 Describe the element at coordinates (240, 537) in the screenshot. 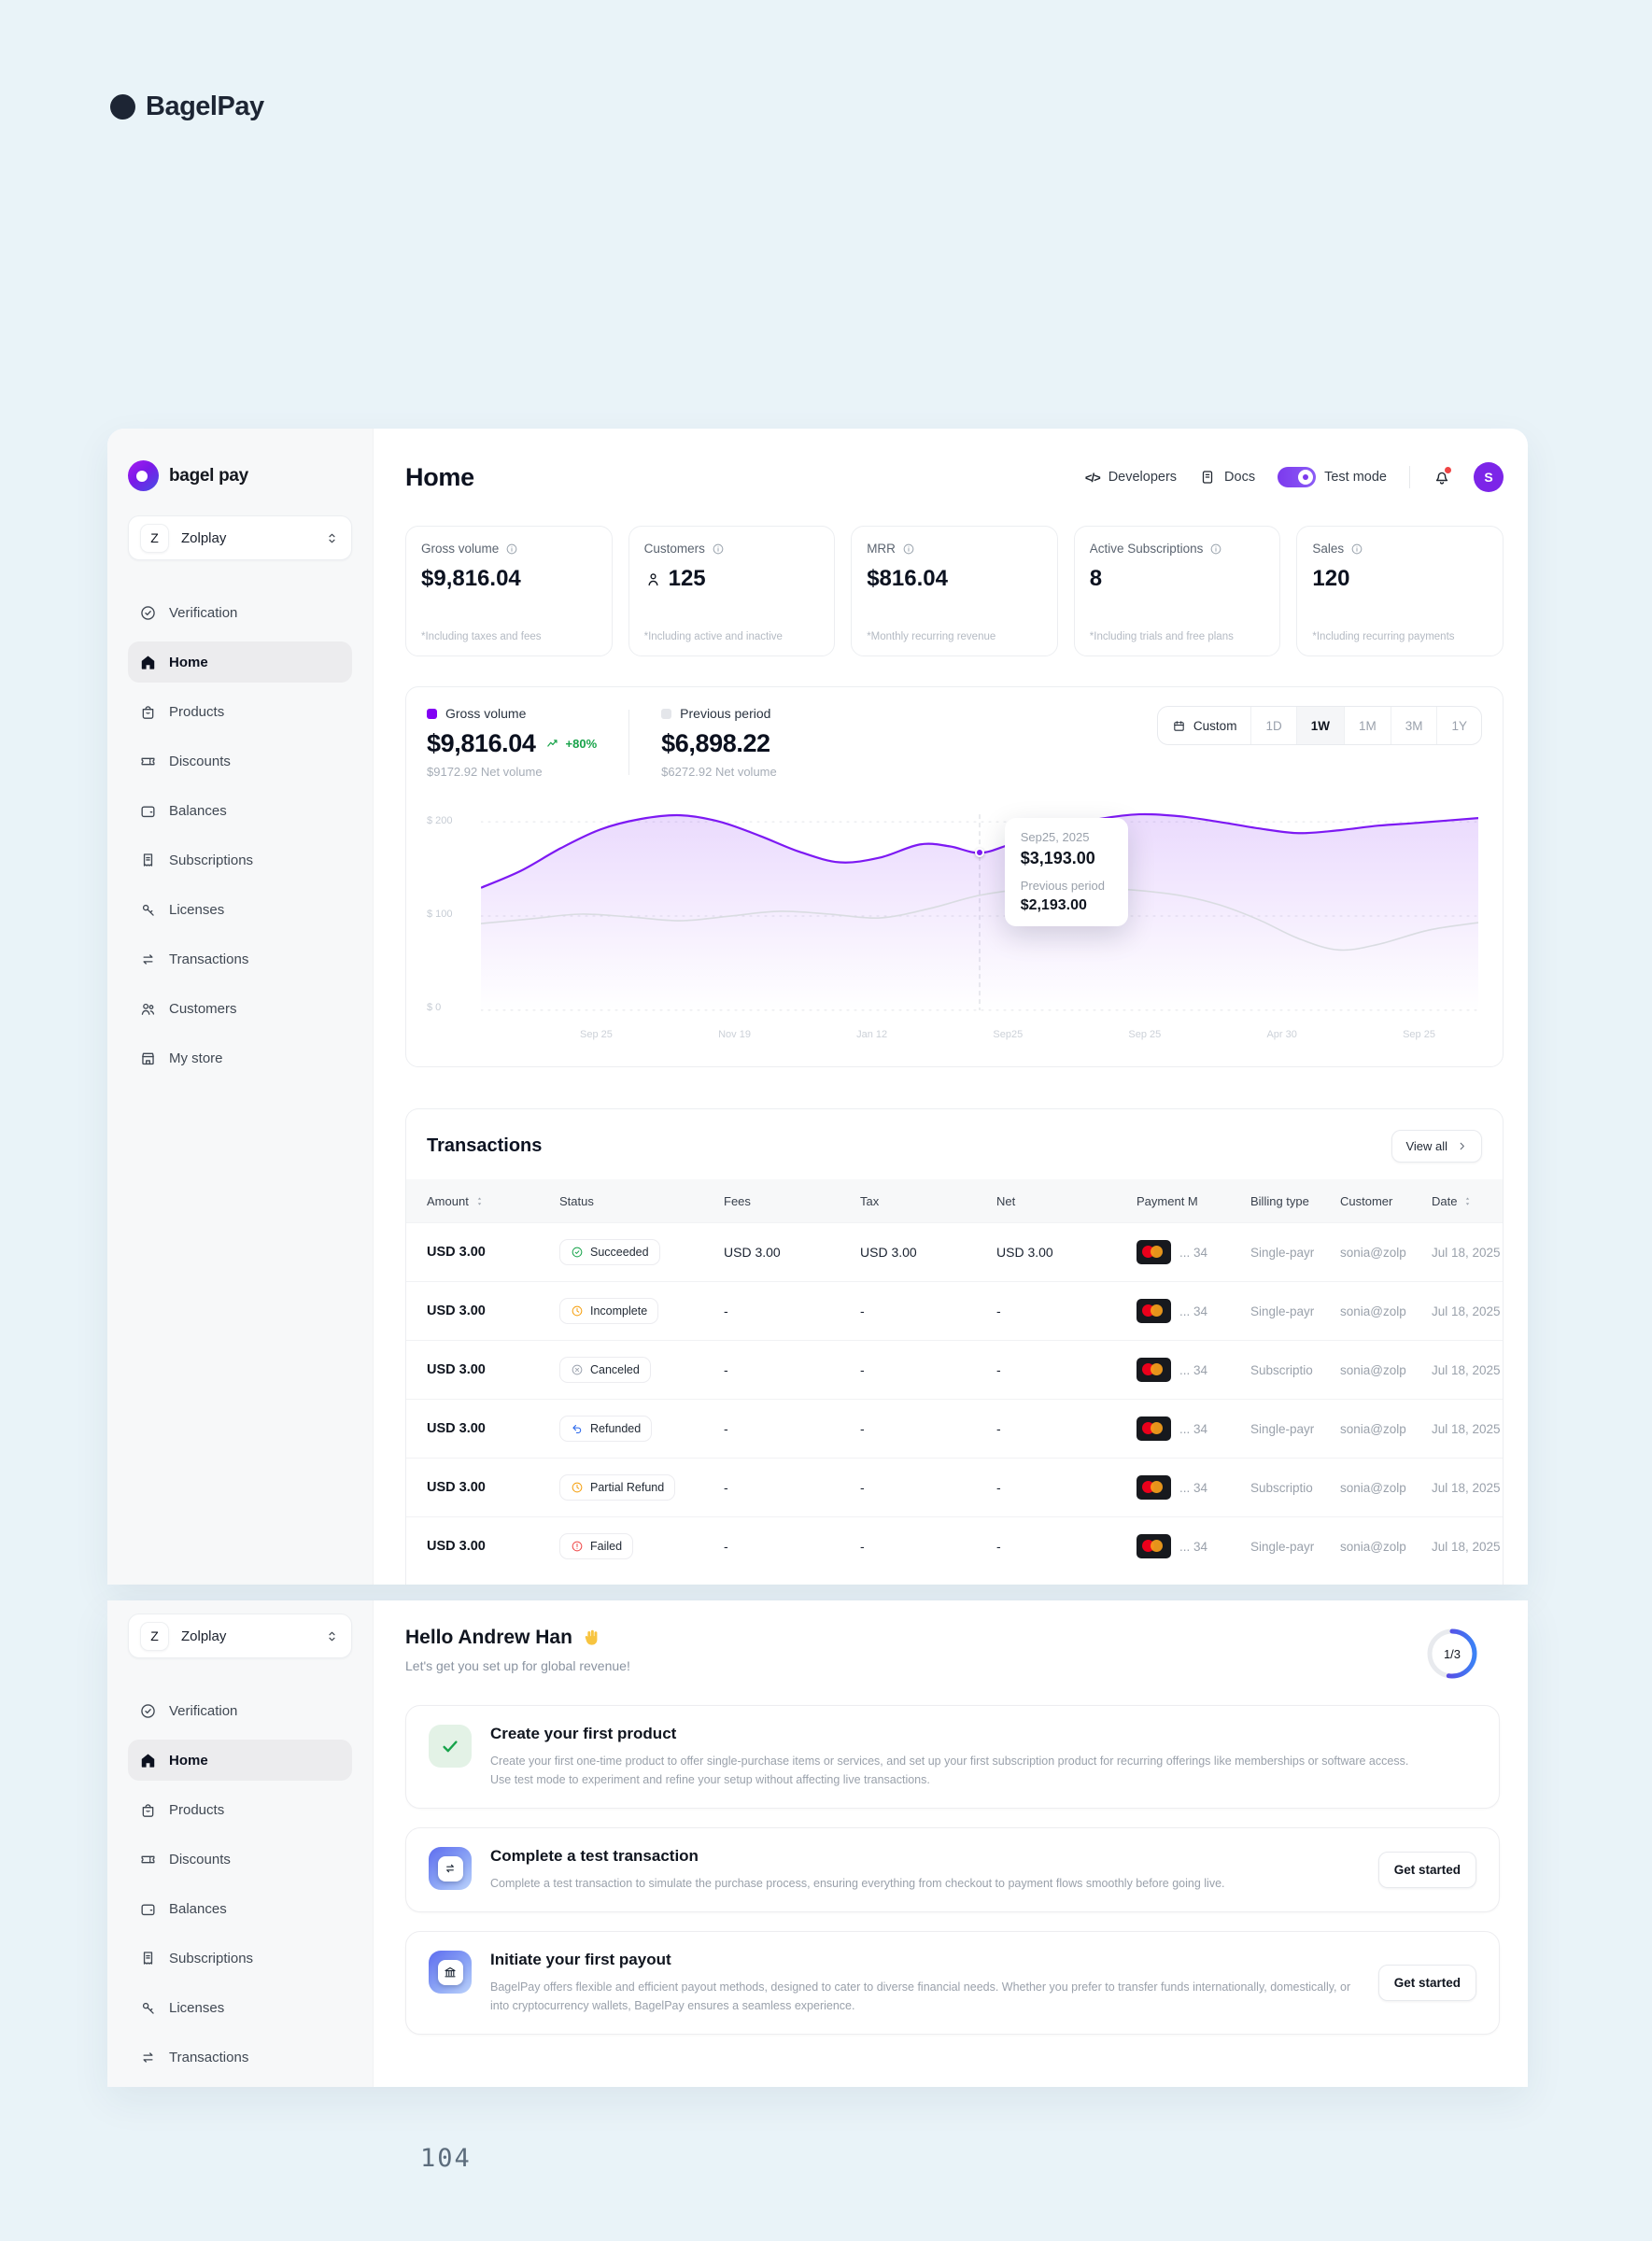

I see `workspace-selector: Z Zolplay` at that location.